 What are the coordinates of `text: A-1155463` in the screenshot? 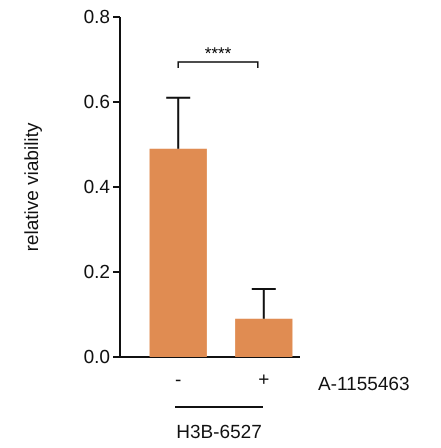 It's located at (364, 384).